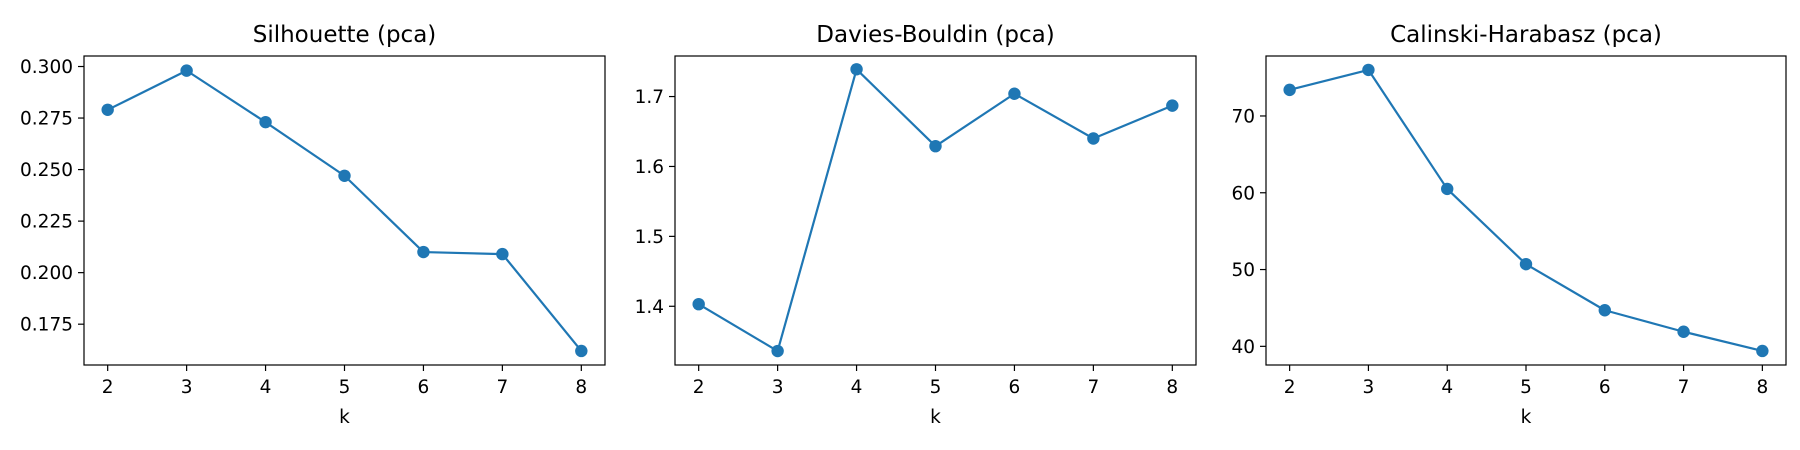 The image size is (1800, 450). What do you see at coordinates (649, 167) in the screenshot?
I see `y-tick-label: 1.6` at bounding box center [649, 167].